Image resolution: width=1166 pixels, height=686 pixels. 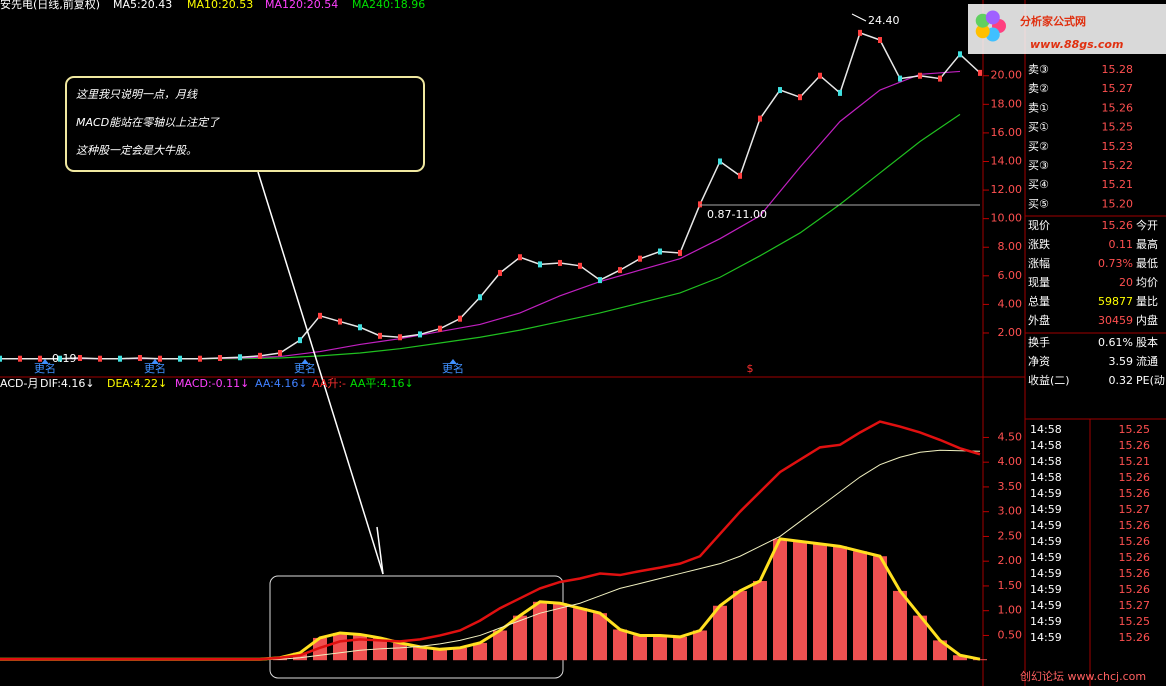 I want to click on quote-value: 3.59, so click(x=1121, y=361).